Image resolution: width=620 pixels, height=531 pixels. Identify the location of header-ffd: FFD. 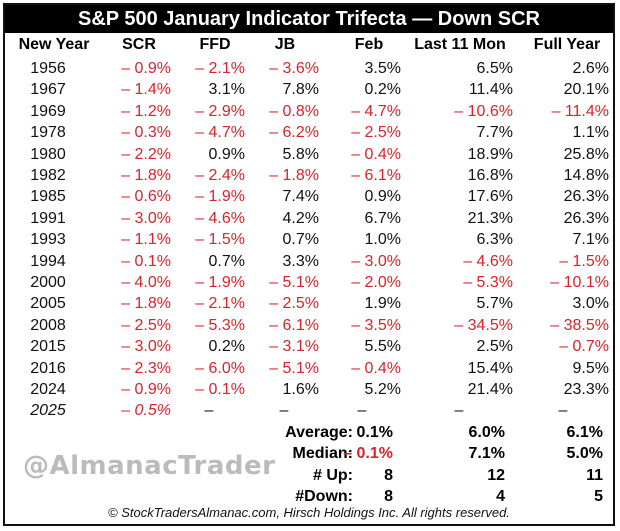
(215, 44).